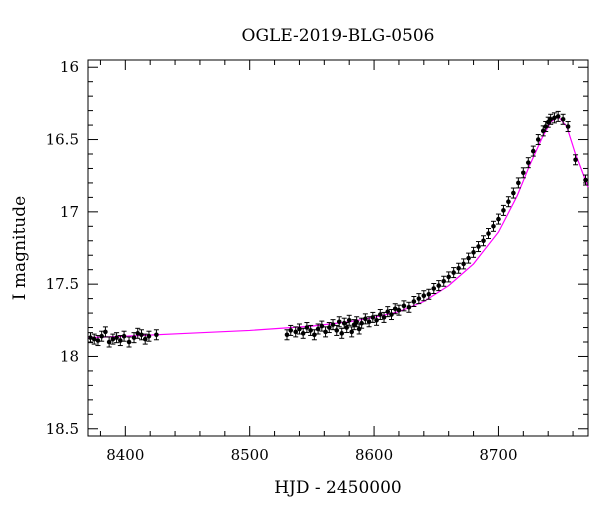 The image size is (600, 512). I want to click on y-tick-label: 16.5, so click(62, 140).